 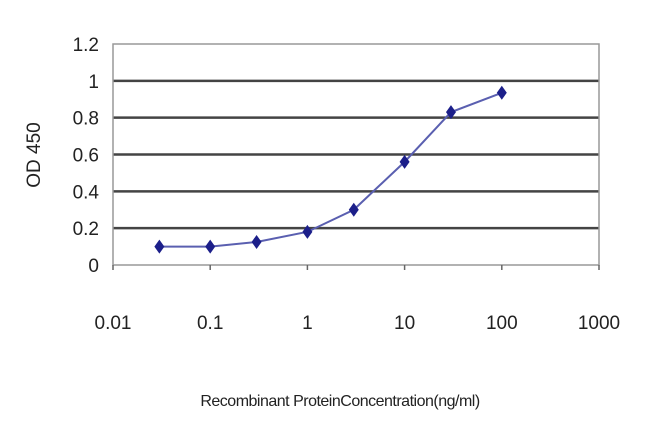 I want to click on y-tick-label: 0.4, so click(x=86, y=192).